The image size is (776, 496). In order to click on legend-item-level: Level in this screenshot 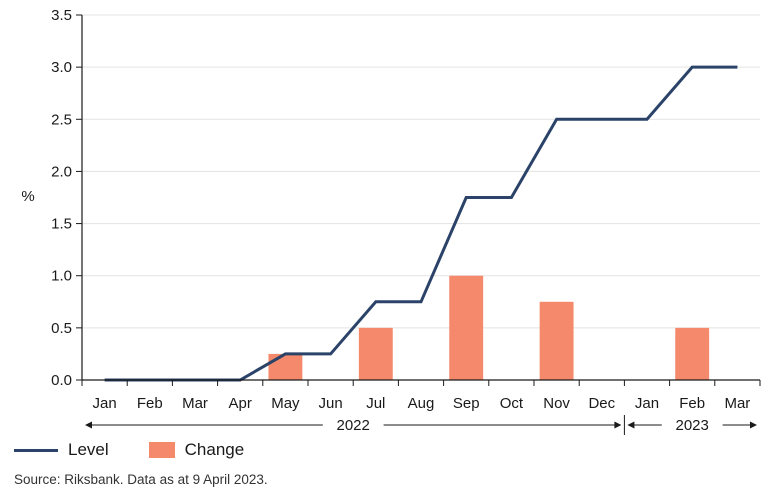, I will do `click(61, 450)`.